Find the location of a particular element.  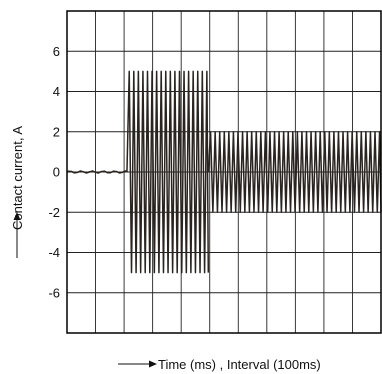

y-axis-arrow-head is located at coordinates (17, 216).